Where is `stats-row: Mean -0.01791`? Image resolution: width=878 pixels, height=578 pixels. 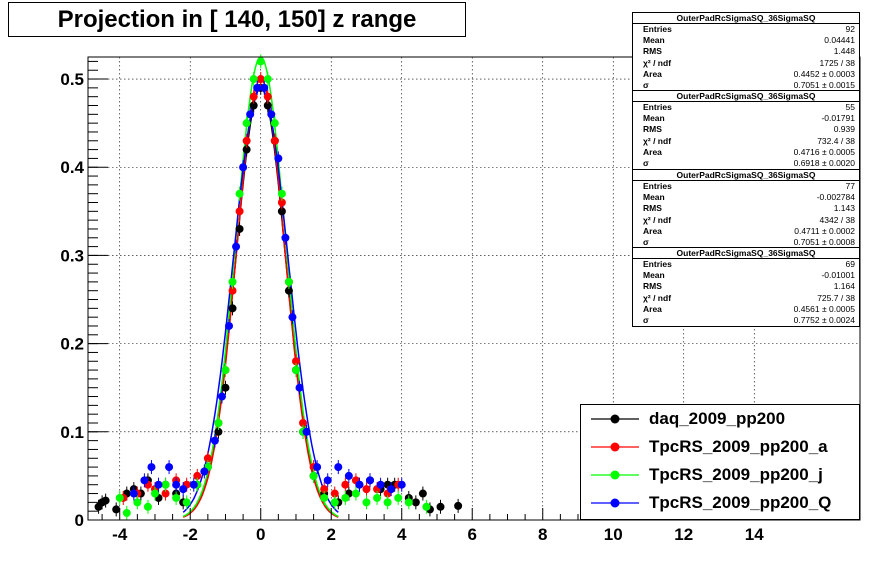 stats-row: Mean -0.01791 is located at coordinates (746, 118).